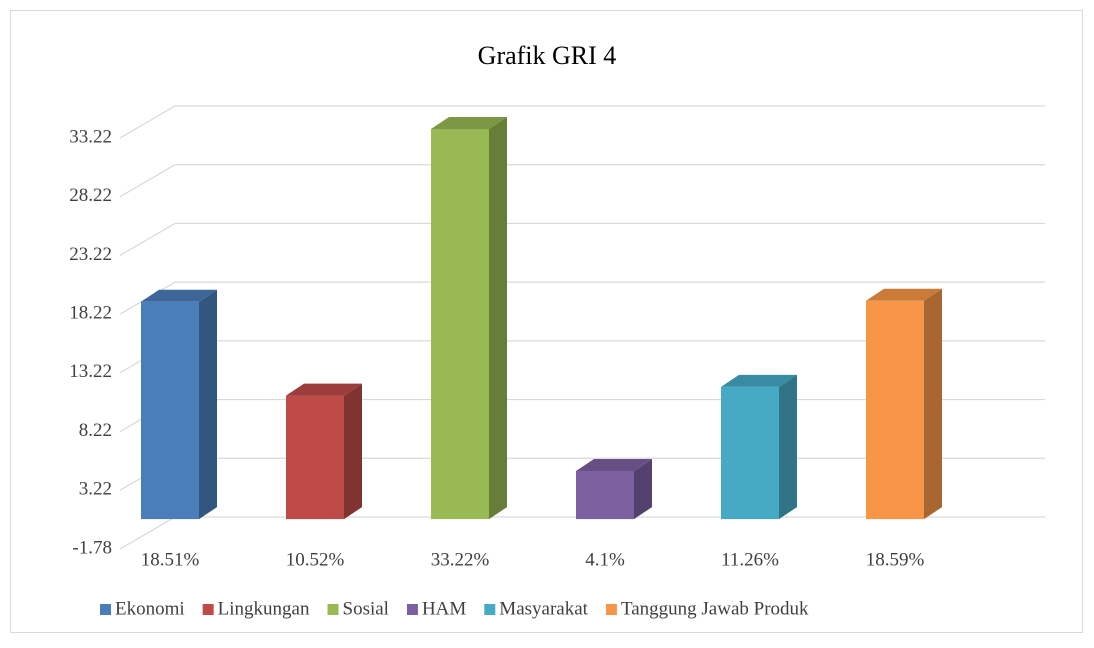 The height and width of the screenshot is (648, 1094). Describe the element at coordinates (547, 55) in the screenshot. I see `chart-title: Grafik GRI 4` at that location.